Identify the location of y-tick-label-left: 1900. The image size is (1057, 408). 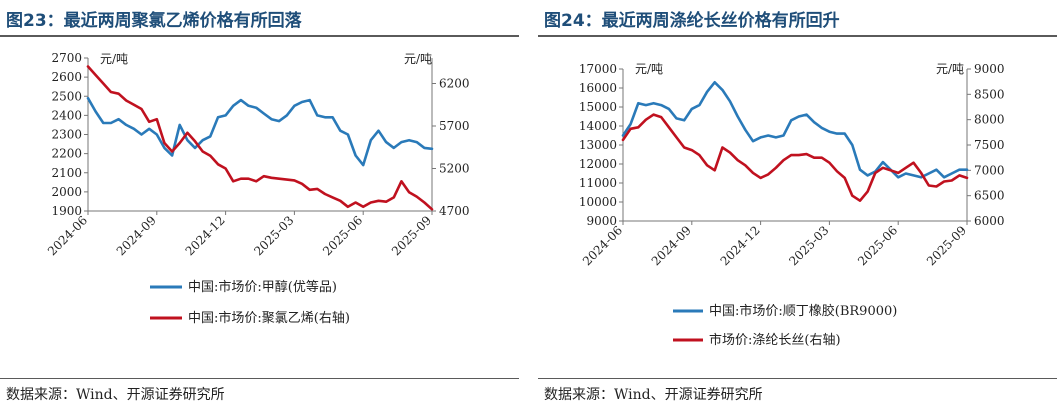
(66, 211).